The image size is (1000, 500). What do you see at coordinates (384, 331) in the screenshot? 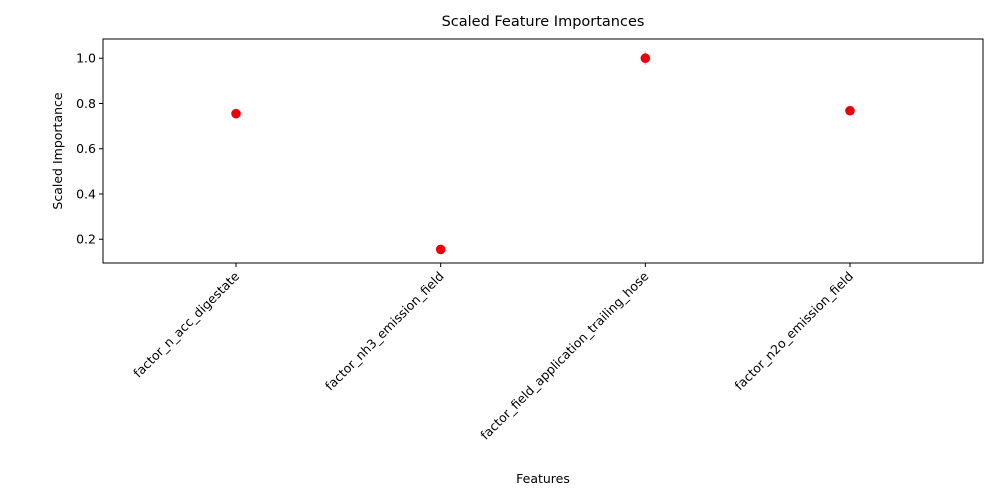
I see `x-tick-label: factor_nh3_emission_field` at bounding box center [384, 331].